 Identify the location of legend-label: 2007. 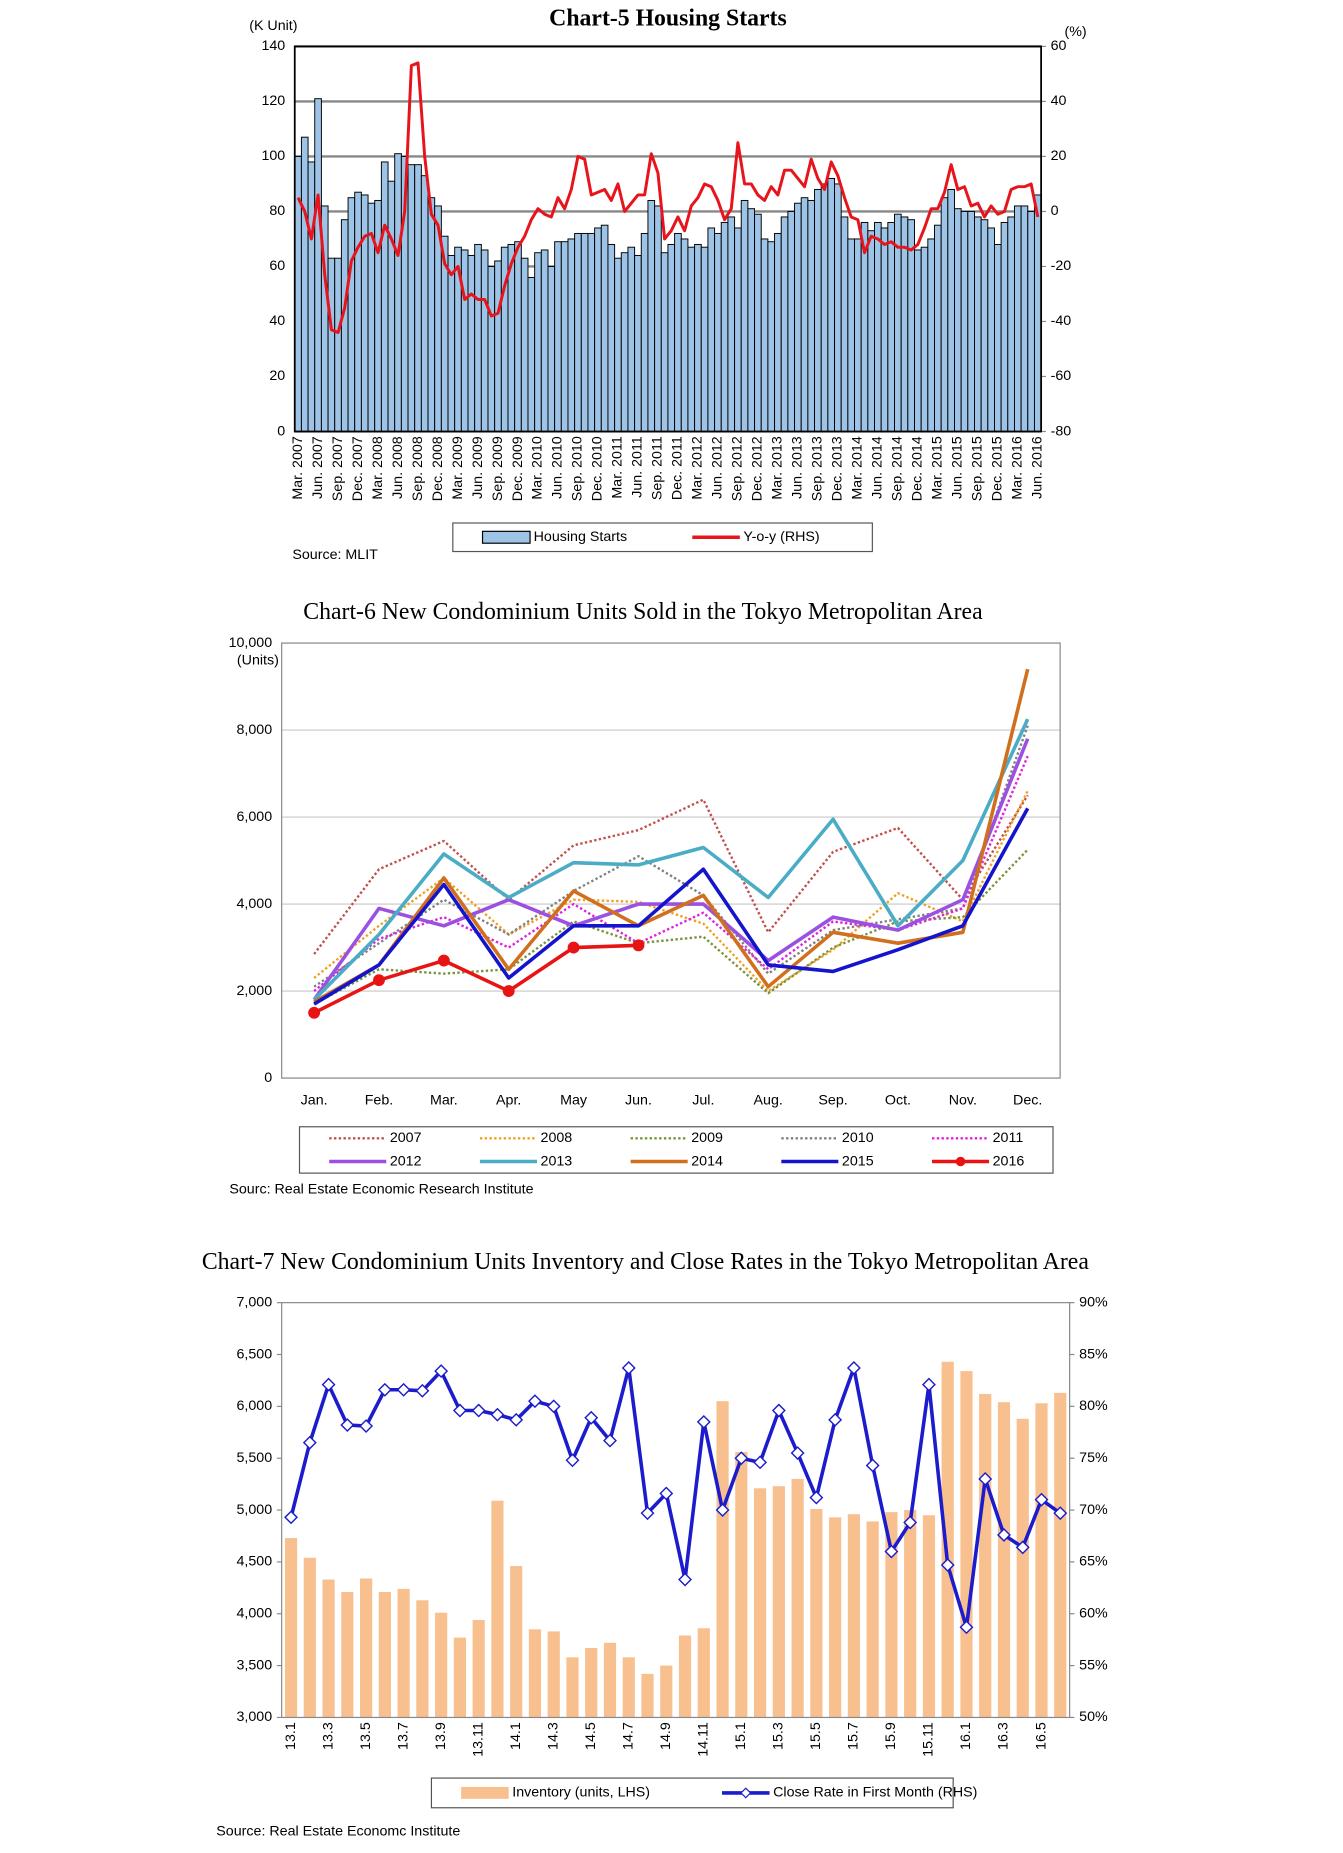
(406, 1138).